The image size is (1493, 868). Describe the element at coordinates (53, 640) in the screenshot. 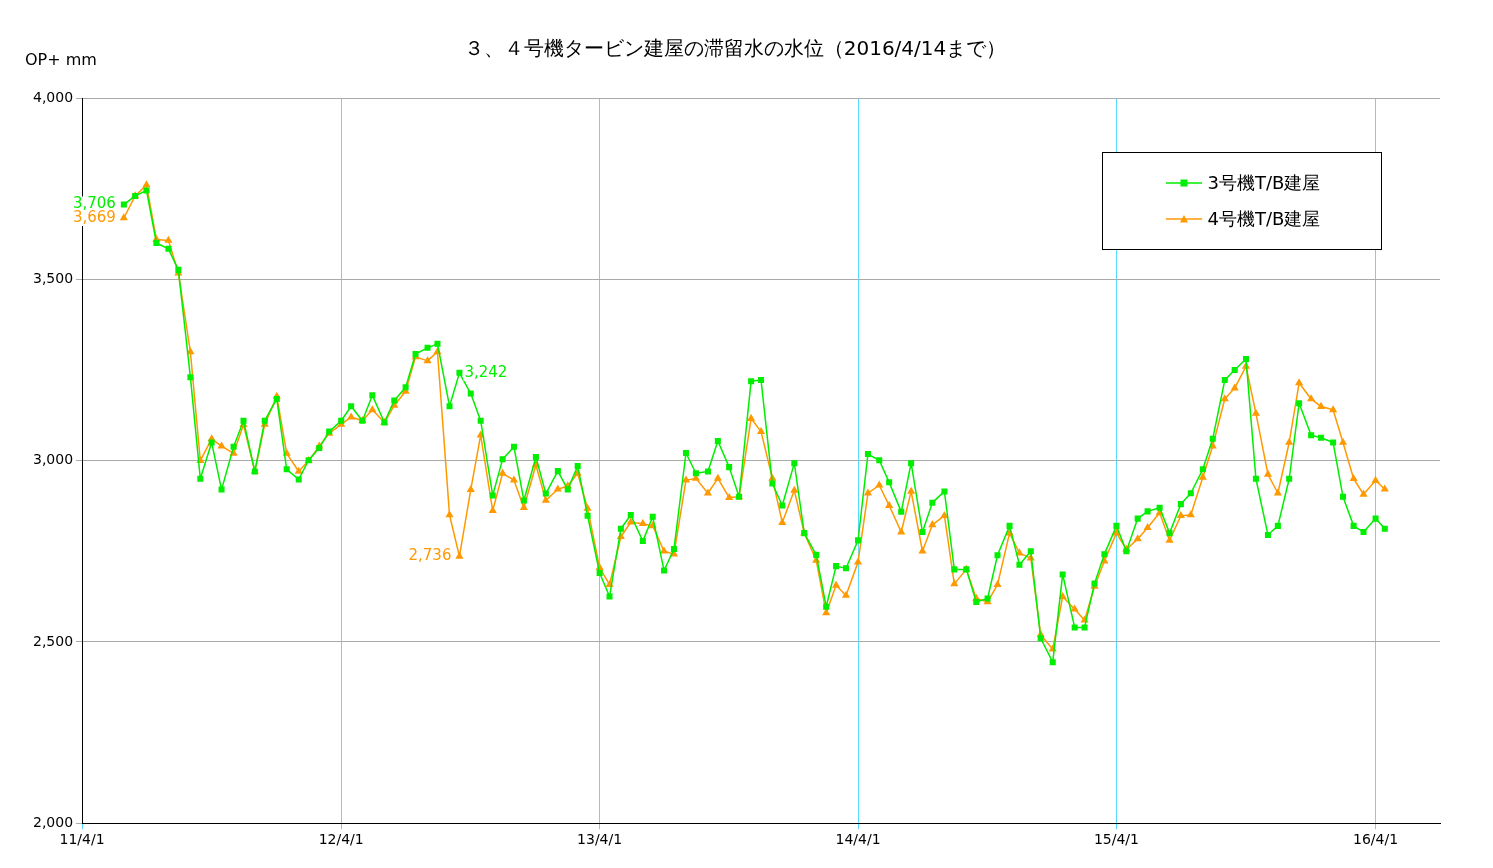

I see `y-tick-label: 2,500` at that location.